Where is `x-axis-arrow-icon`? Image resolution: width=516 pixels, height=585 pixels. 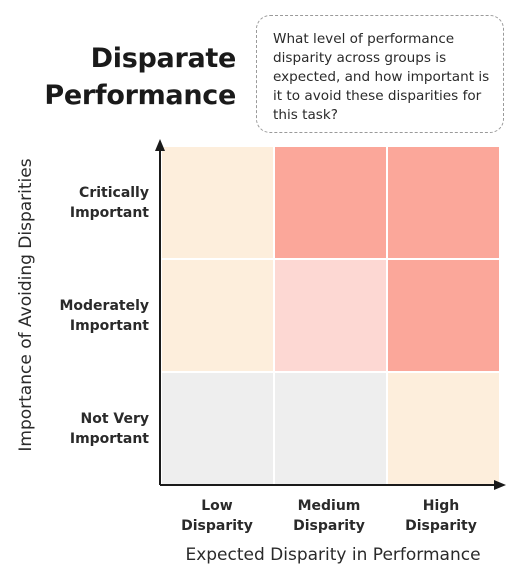 x-axis-arrow-icon is located at coordinates (500, 485).